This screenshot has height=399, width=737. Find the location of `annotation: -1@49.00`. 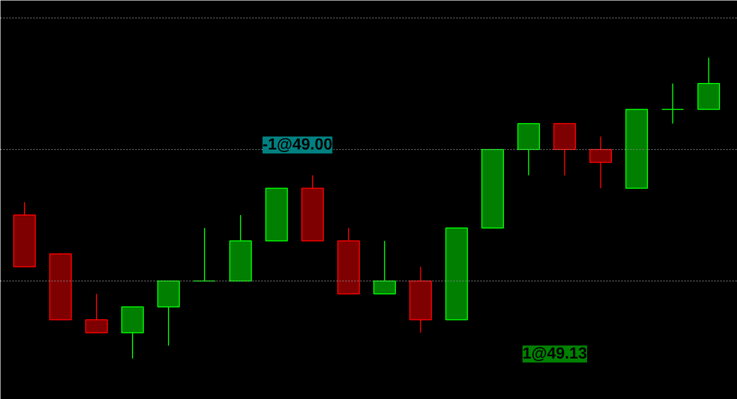

annotation: -1@49.00 is located at coordinates (297, 145).